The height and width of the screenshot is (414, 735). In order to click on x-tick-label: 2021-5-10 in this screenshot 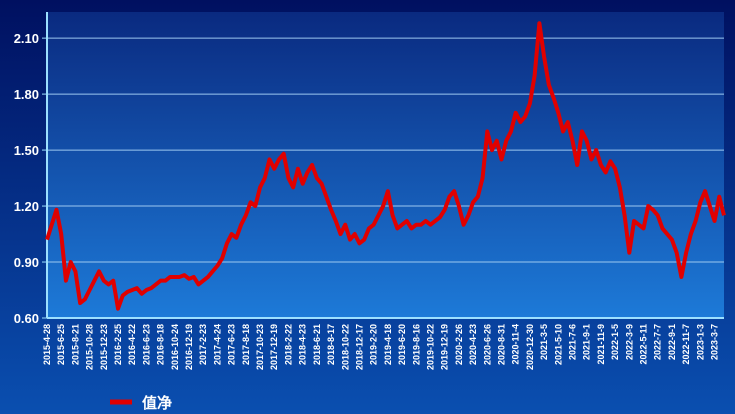, I will do `click(558, 344)`.